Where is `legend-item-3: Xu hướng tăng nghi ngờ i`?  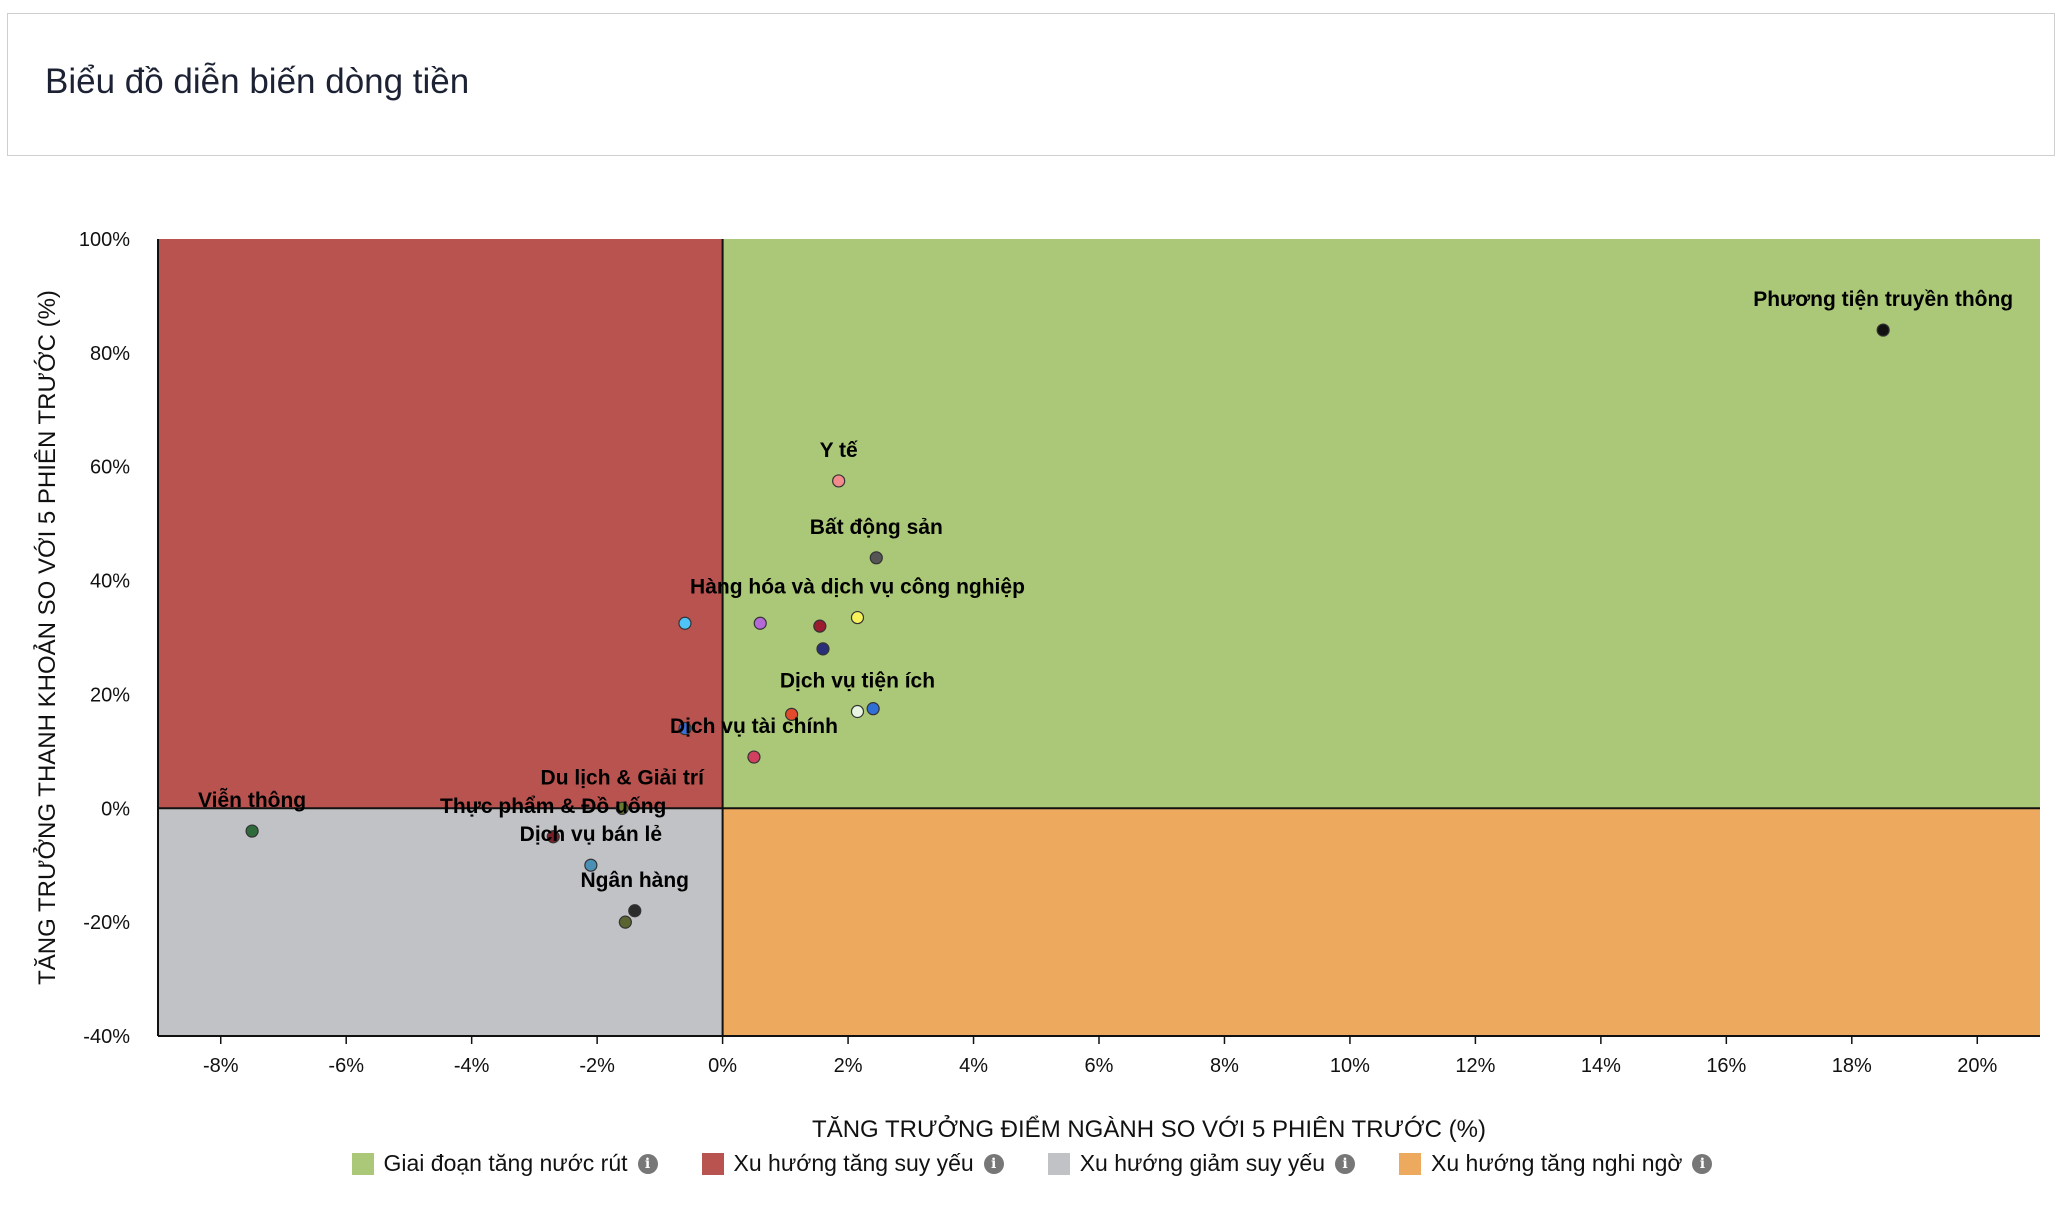 legend-item-3: Xu hướng tăng nghi ngờ i is located at coordinates (1556, 1163).